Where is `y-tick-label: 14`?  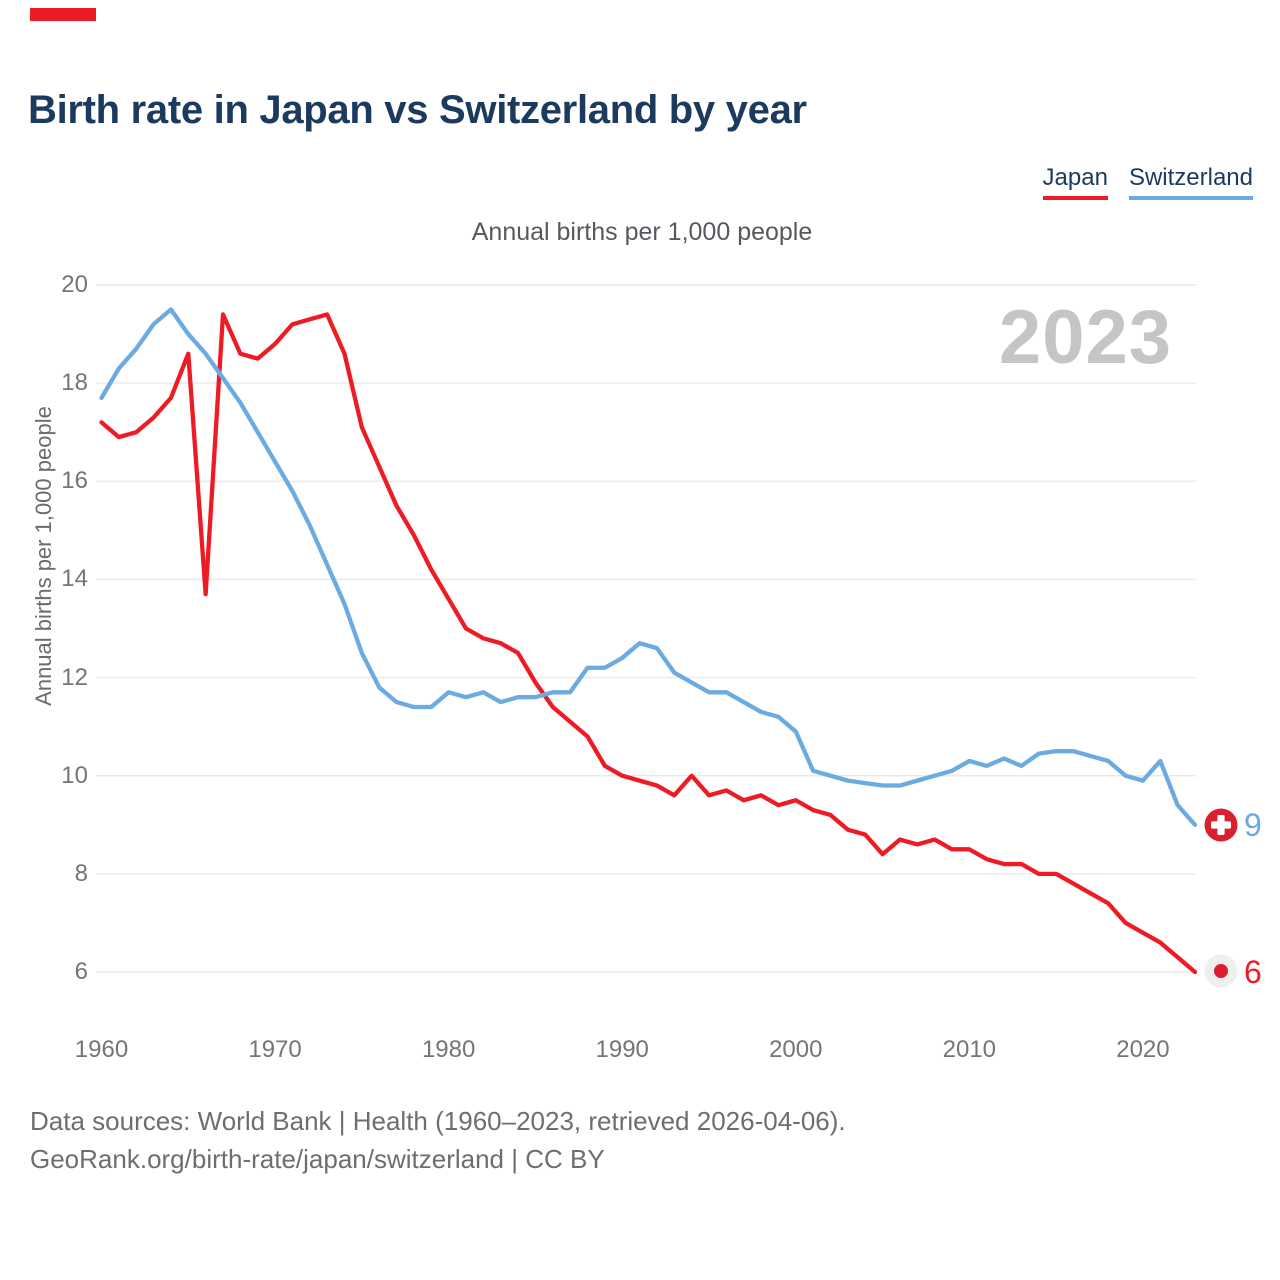
y-tick-label: 14 is located at coordinates (74, 579).